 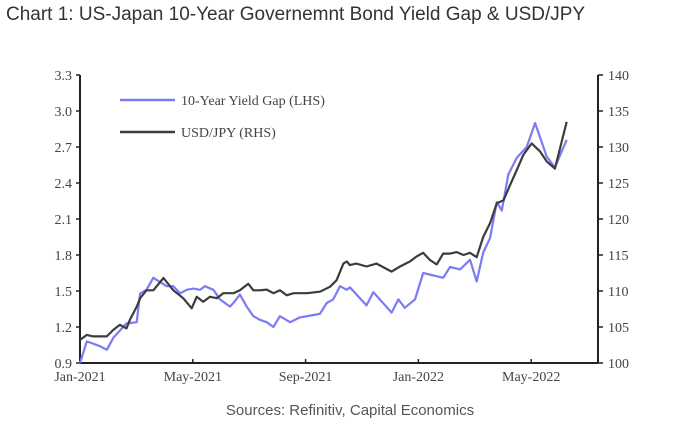 I want to click on right-tick-label: 130, so click(x=618, y=148).